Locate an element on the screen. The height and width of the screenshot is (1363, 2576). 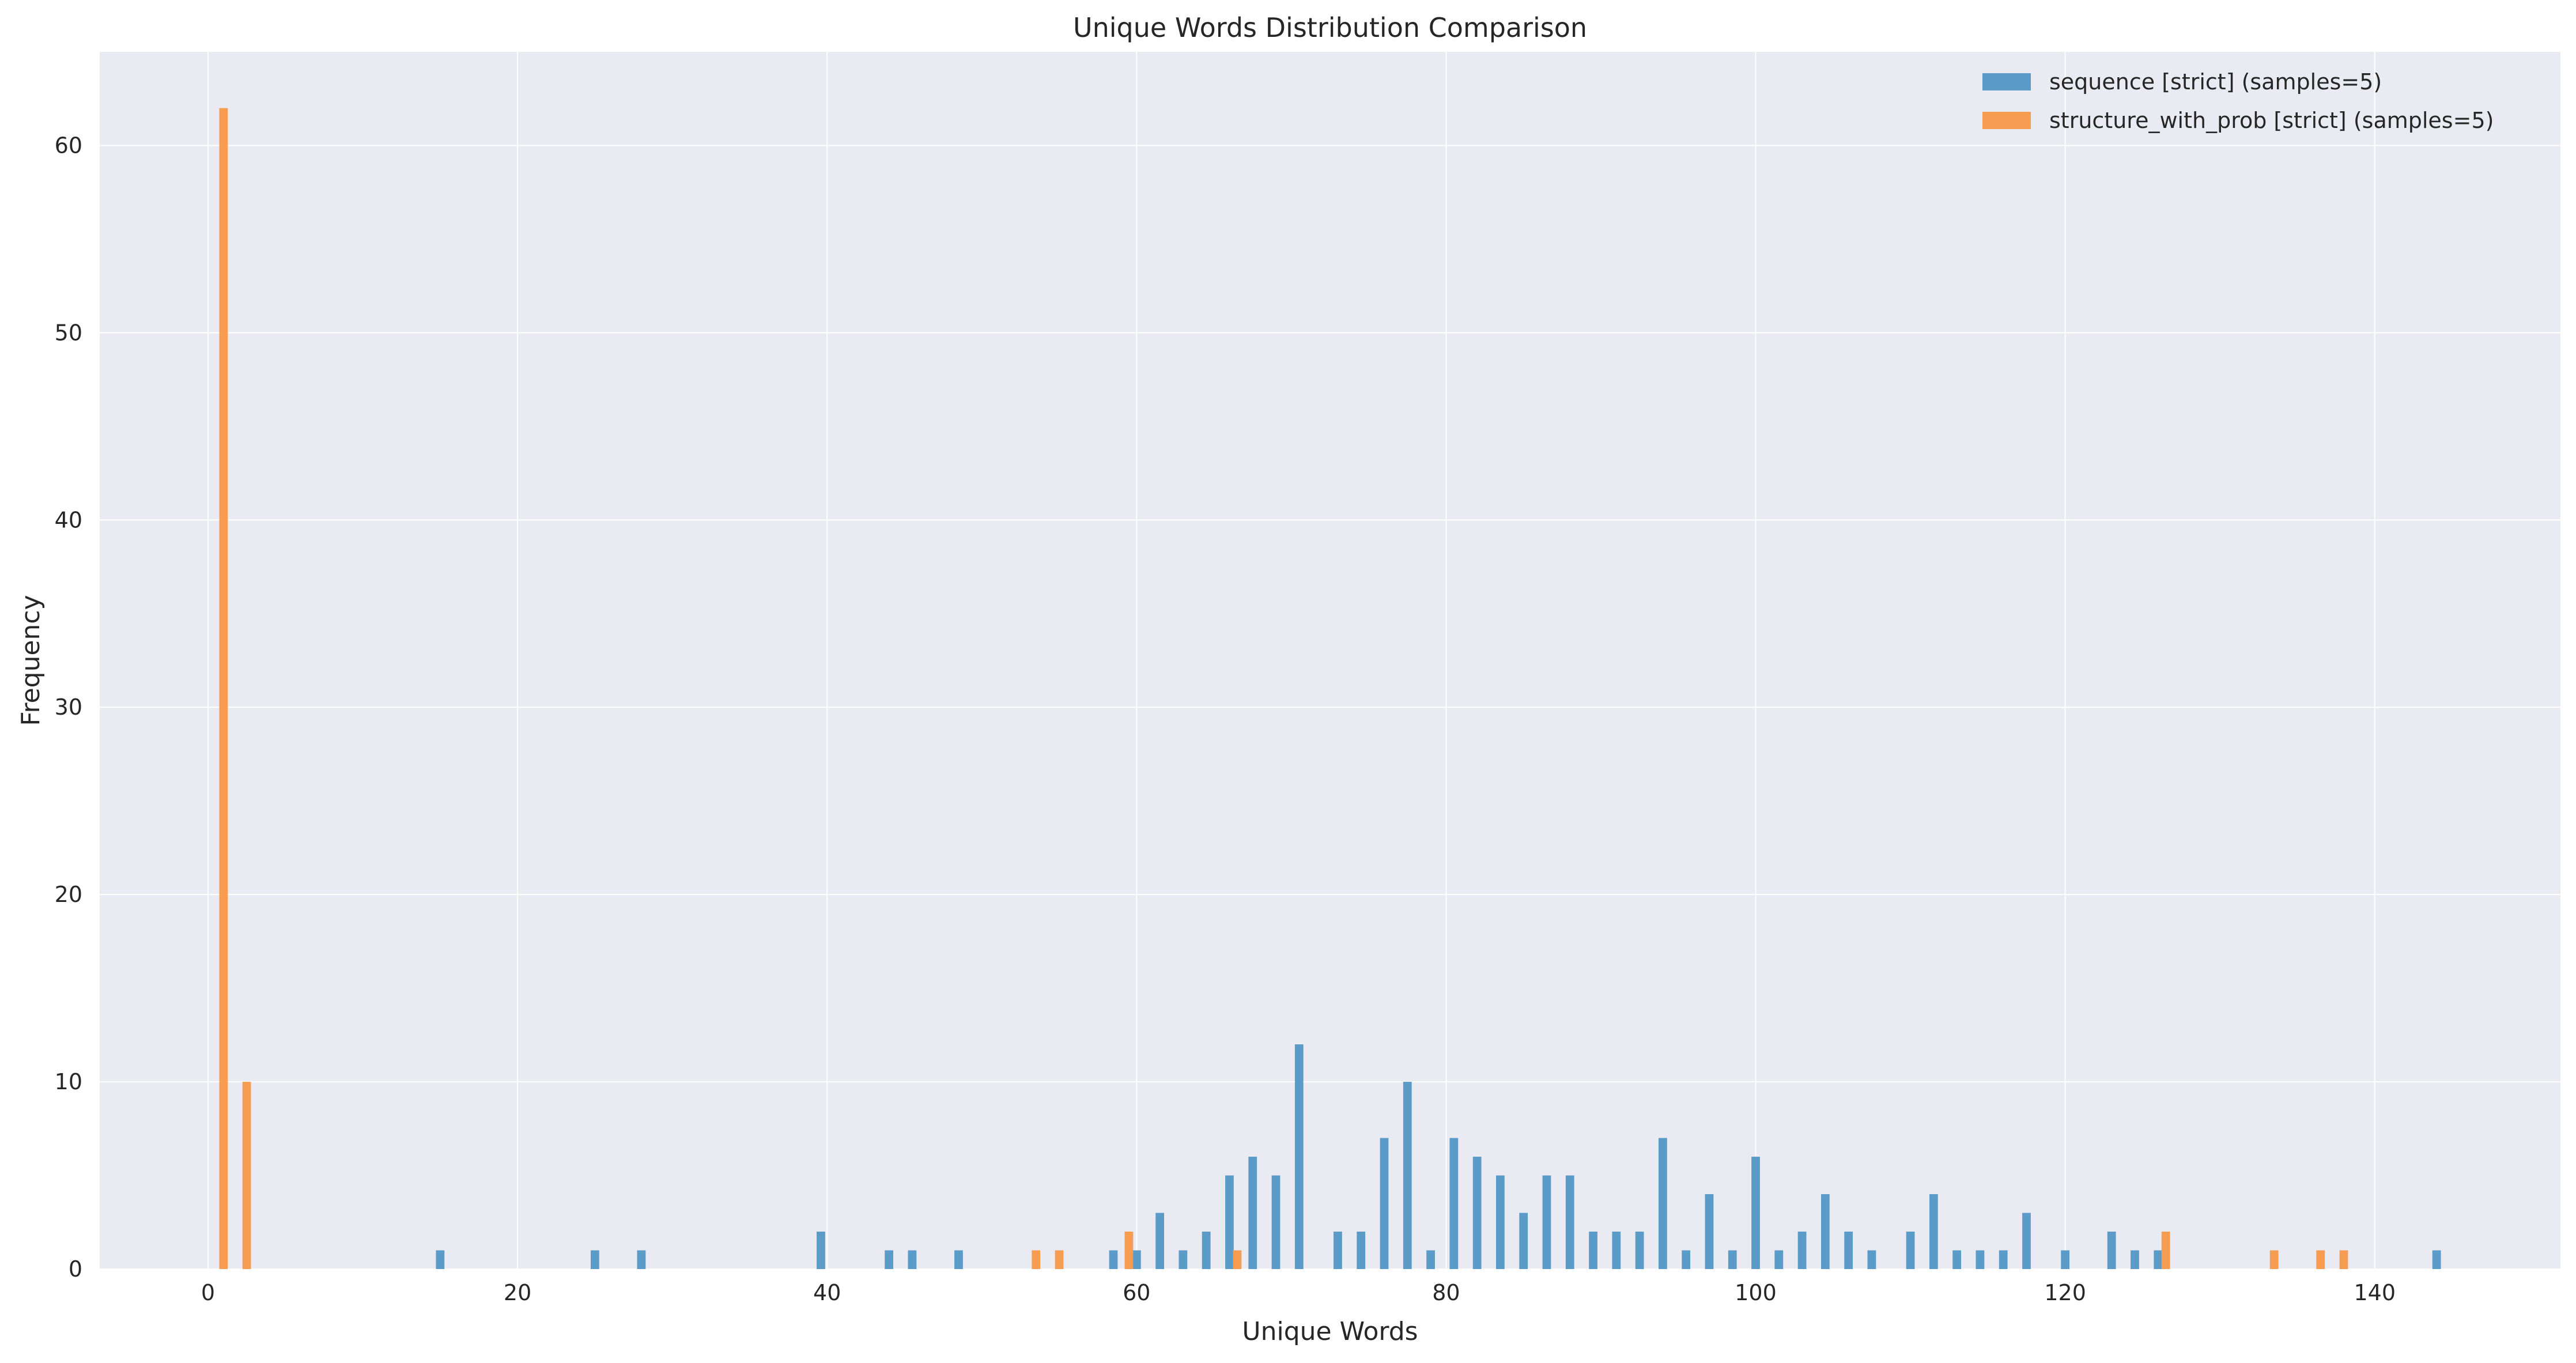
legend-label-sequence: sequence [strict] (samples=5) is located at coordinates (2215, 82).